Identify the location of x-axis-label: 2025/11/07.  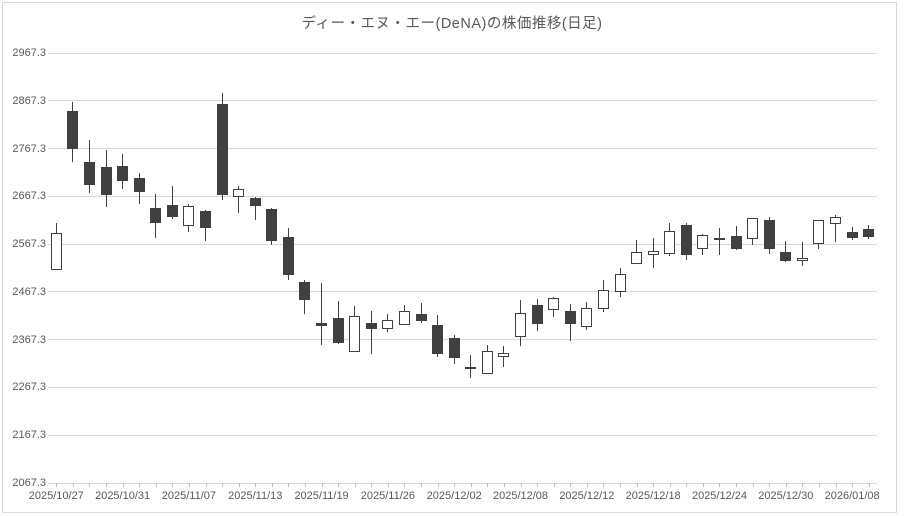
(189, 496).